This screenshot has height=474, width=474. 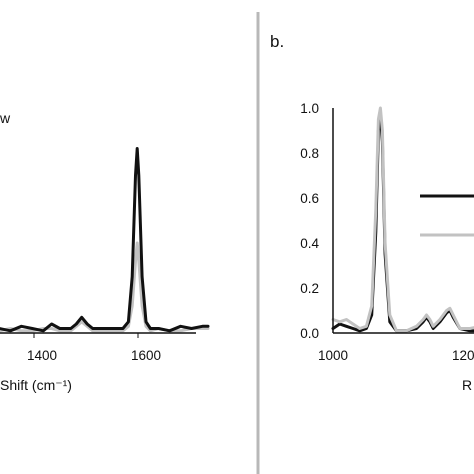 I want to click on panel-a-x-axis-title: Shift (cm⁻¹), so click(x=36, y=385).